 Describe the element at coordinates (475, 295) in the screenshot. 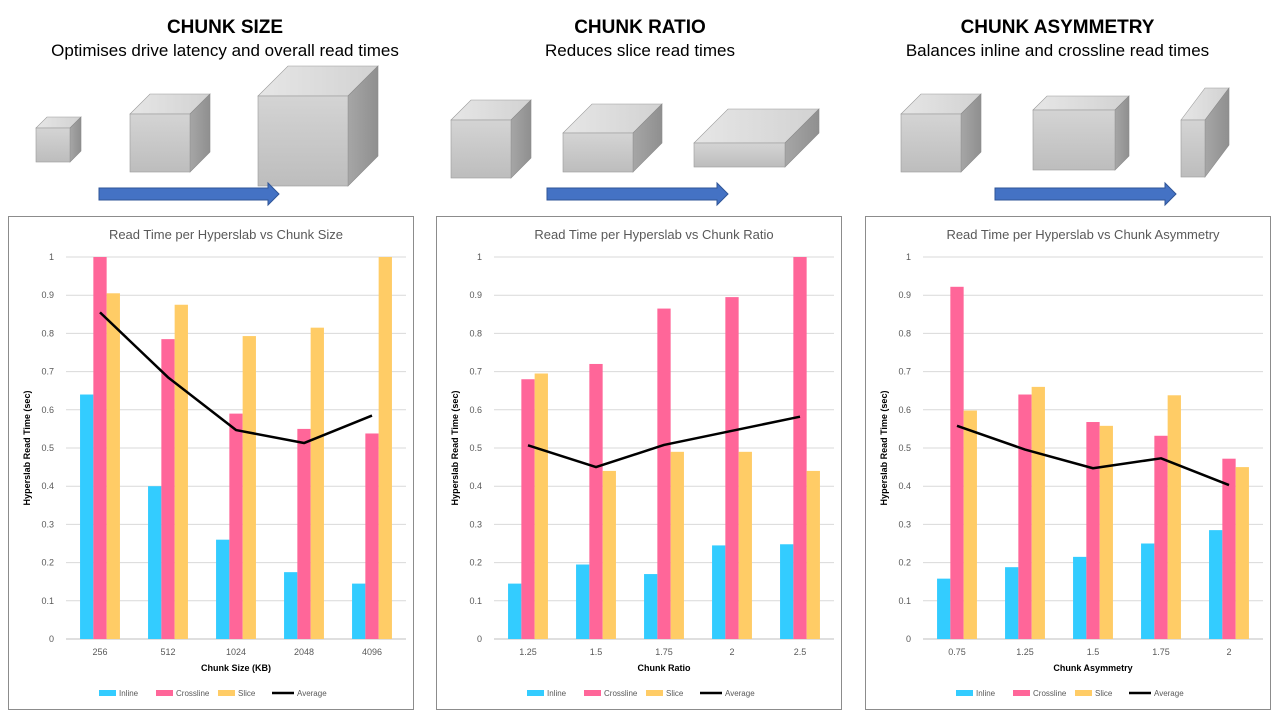

I see `y-tick-label: 0.9` at that location.